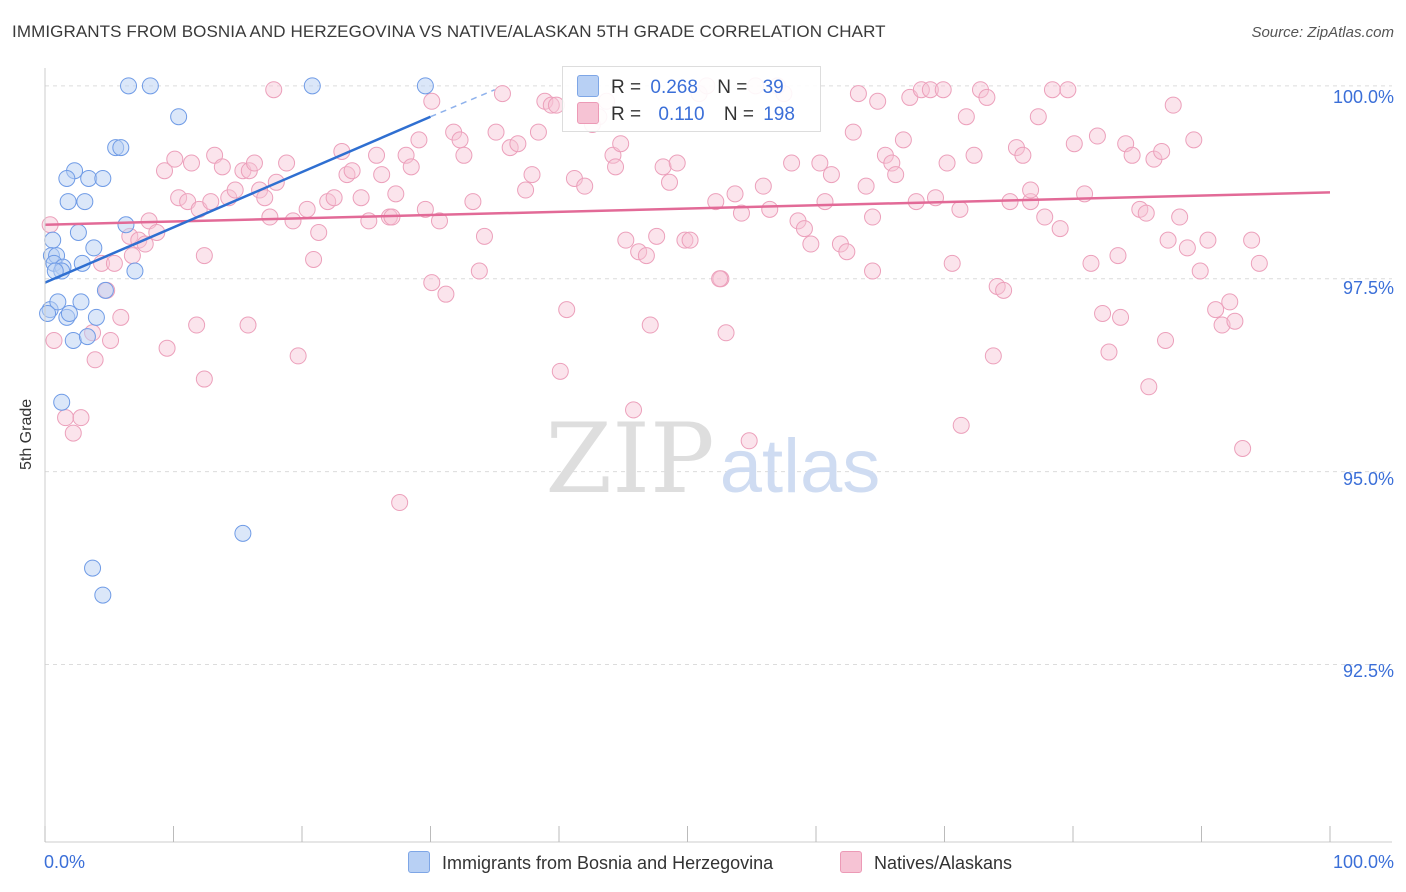 The image size is (1406, 892). Describe the element at coordinates (626, 114) in the screenshot. I see `legend-r-label: R =` at that location.